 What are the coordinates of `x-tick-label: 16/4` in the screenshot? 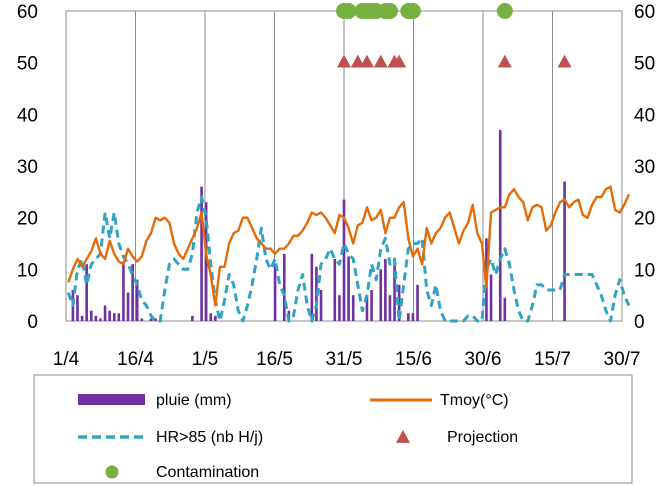 It's located at (135, 359).